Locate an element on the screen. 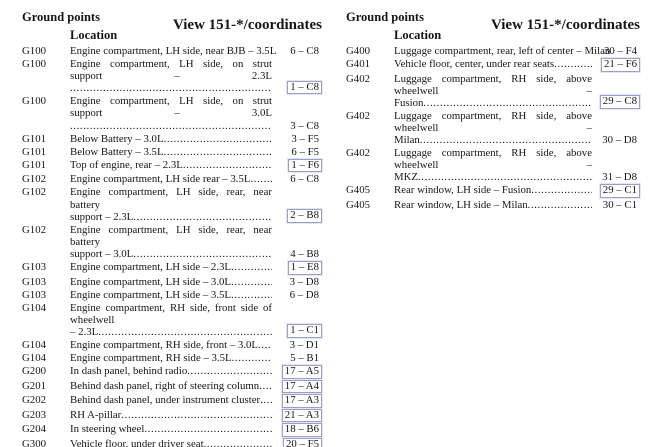 The height and width of the screenshot is (447, 650). coordinate-value-link: 1 – E8 is located at coordinates (304, 268).